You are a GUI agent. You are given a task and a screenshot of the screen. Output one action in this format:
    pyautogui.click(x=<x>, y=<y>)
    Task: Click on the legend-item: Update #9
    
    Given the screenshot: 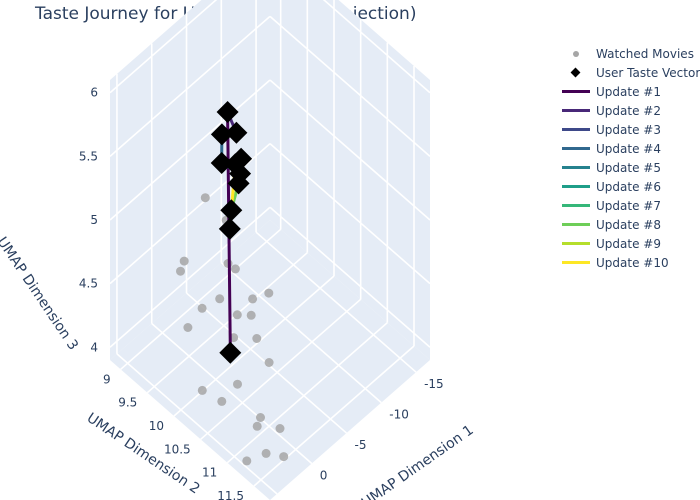 What is the action you would take?
    pyautogui.click(x=630, y=243)
    